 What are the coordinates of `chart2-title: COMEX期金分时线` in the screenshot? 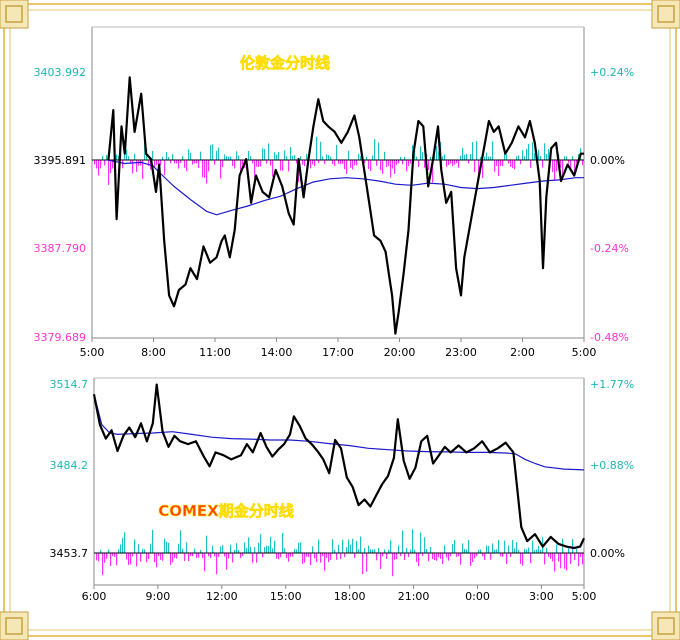 It's located at (226, 511).